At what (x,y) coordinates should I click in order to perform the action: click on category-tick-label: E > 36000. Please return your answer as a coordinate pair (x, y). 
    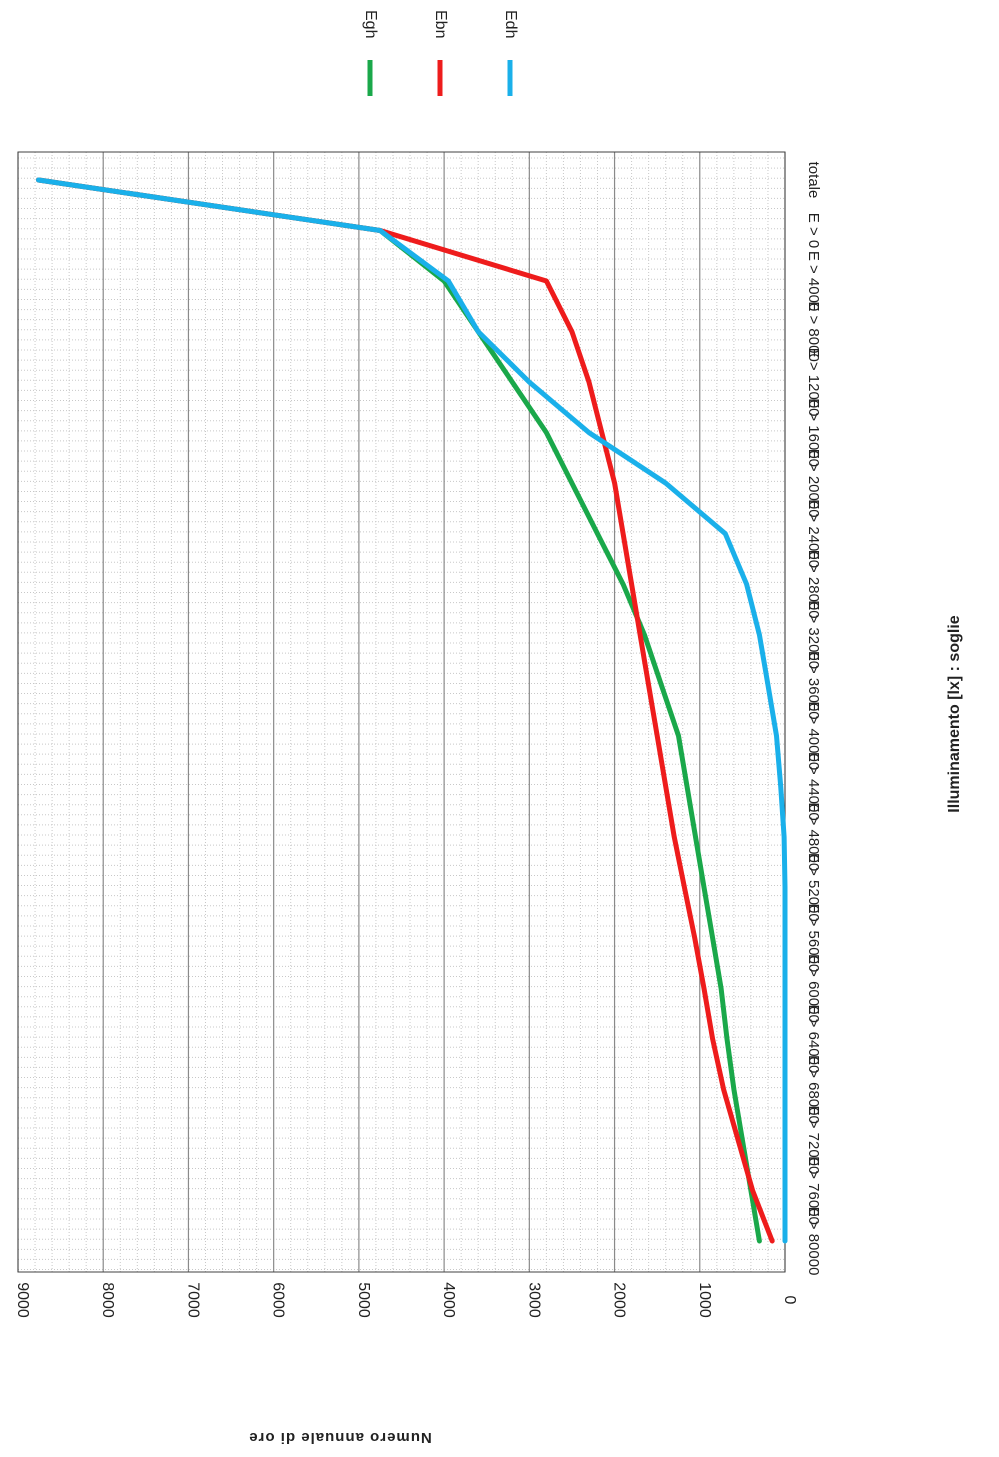
    Looking at the image, I should click on (813, 685).